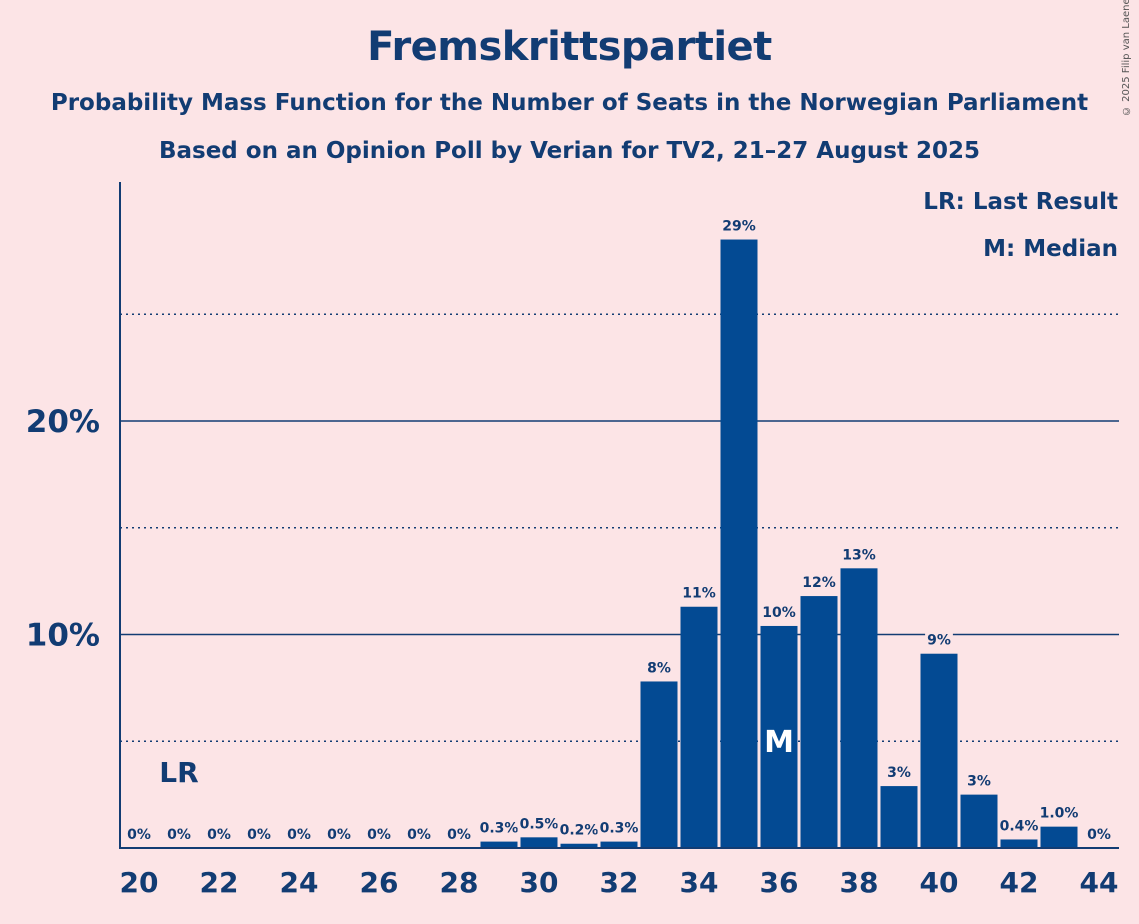  I want to click on value-label-seat-21: 0%, so click(179, 835).